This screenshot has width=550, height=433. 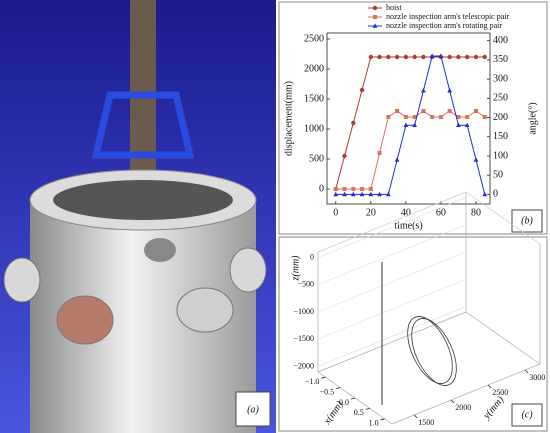 What do you see at coordinates (495, 194) in the screenshot?
I see `y2-tick-label: 0` at bounding box center [495, 194].